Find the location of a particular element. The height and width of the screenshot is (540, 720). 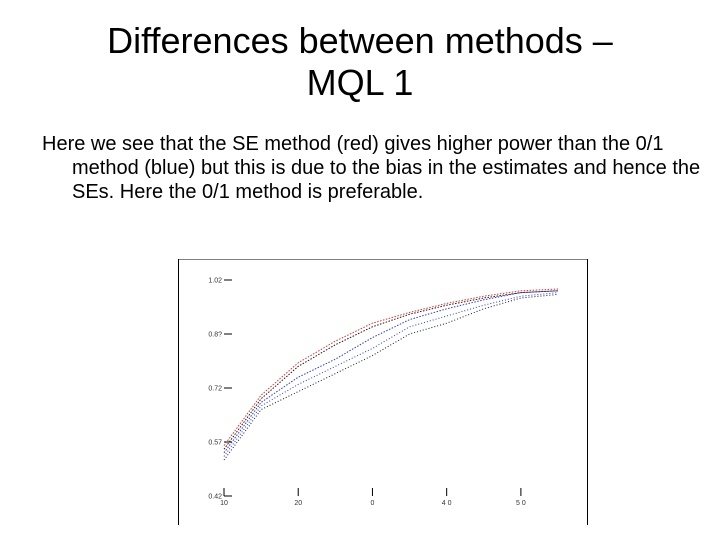

x-tick-label: 4 0 is located at coordinates (447, 503).